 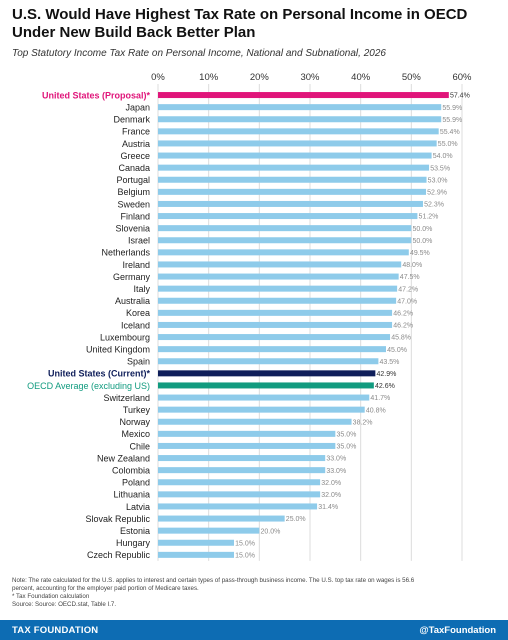 What do you see at coordinates (131, 495) in the screenshot?
I see `category-label: Lithuania` at bounding box center [131, 495].